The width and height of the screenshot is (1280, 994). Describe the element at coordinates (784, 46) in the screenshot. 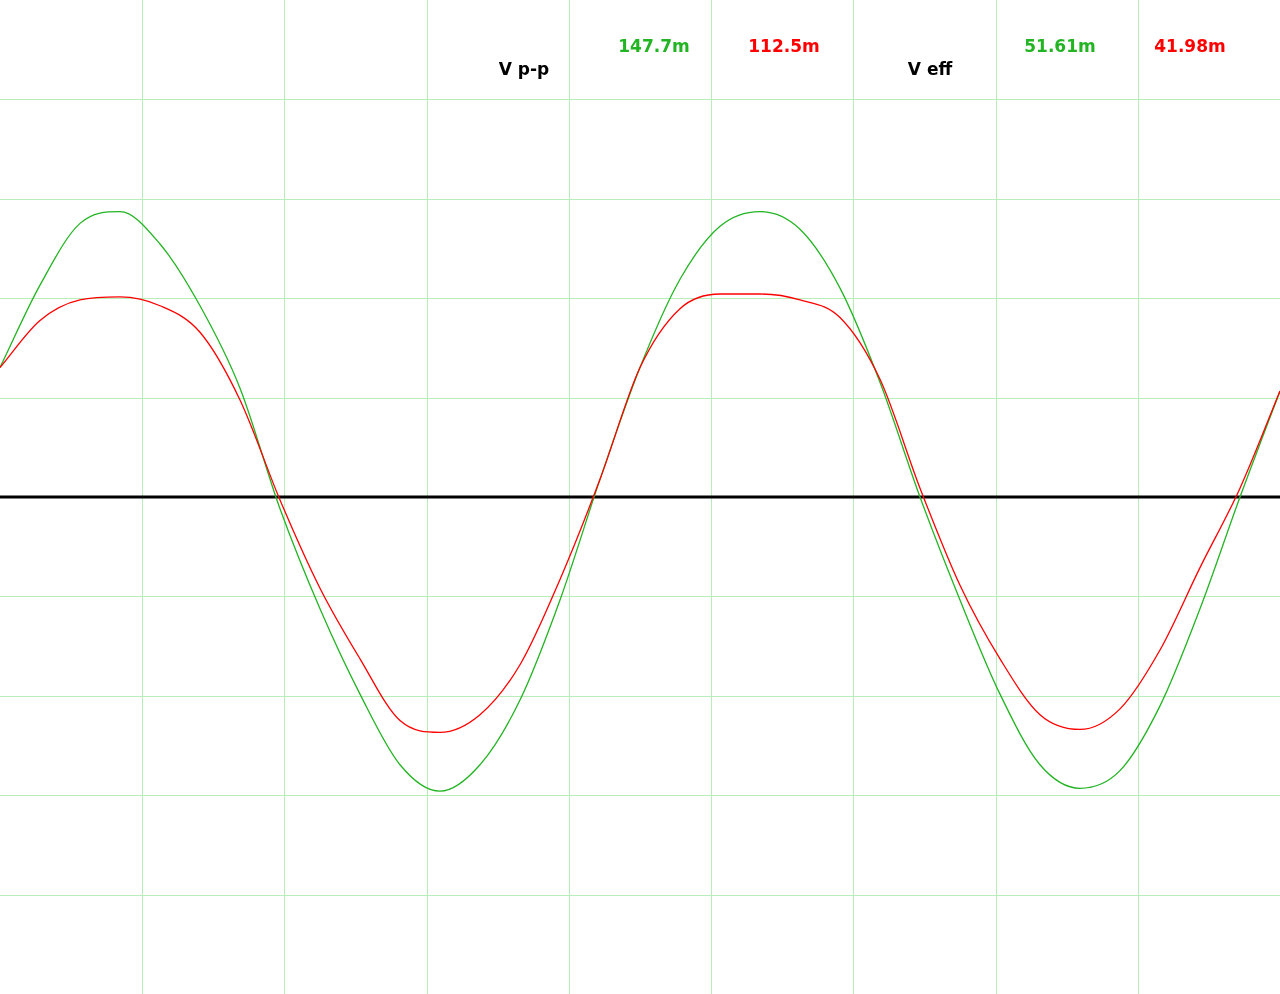

I see `text: 112.5m` at that location.